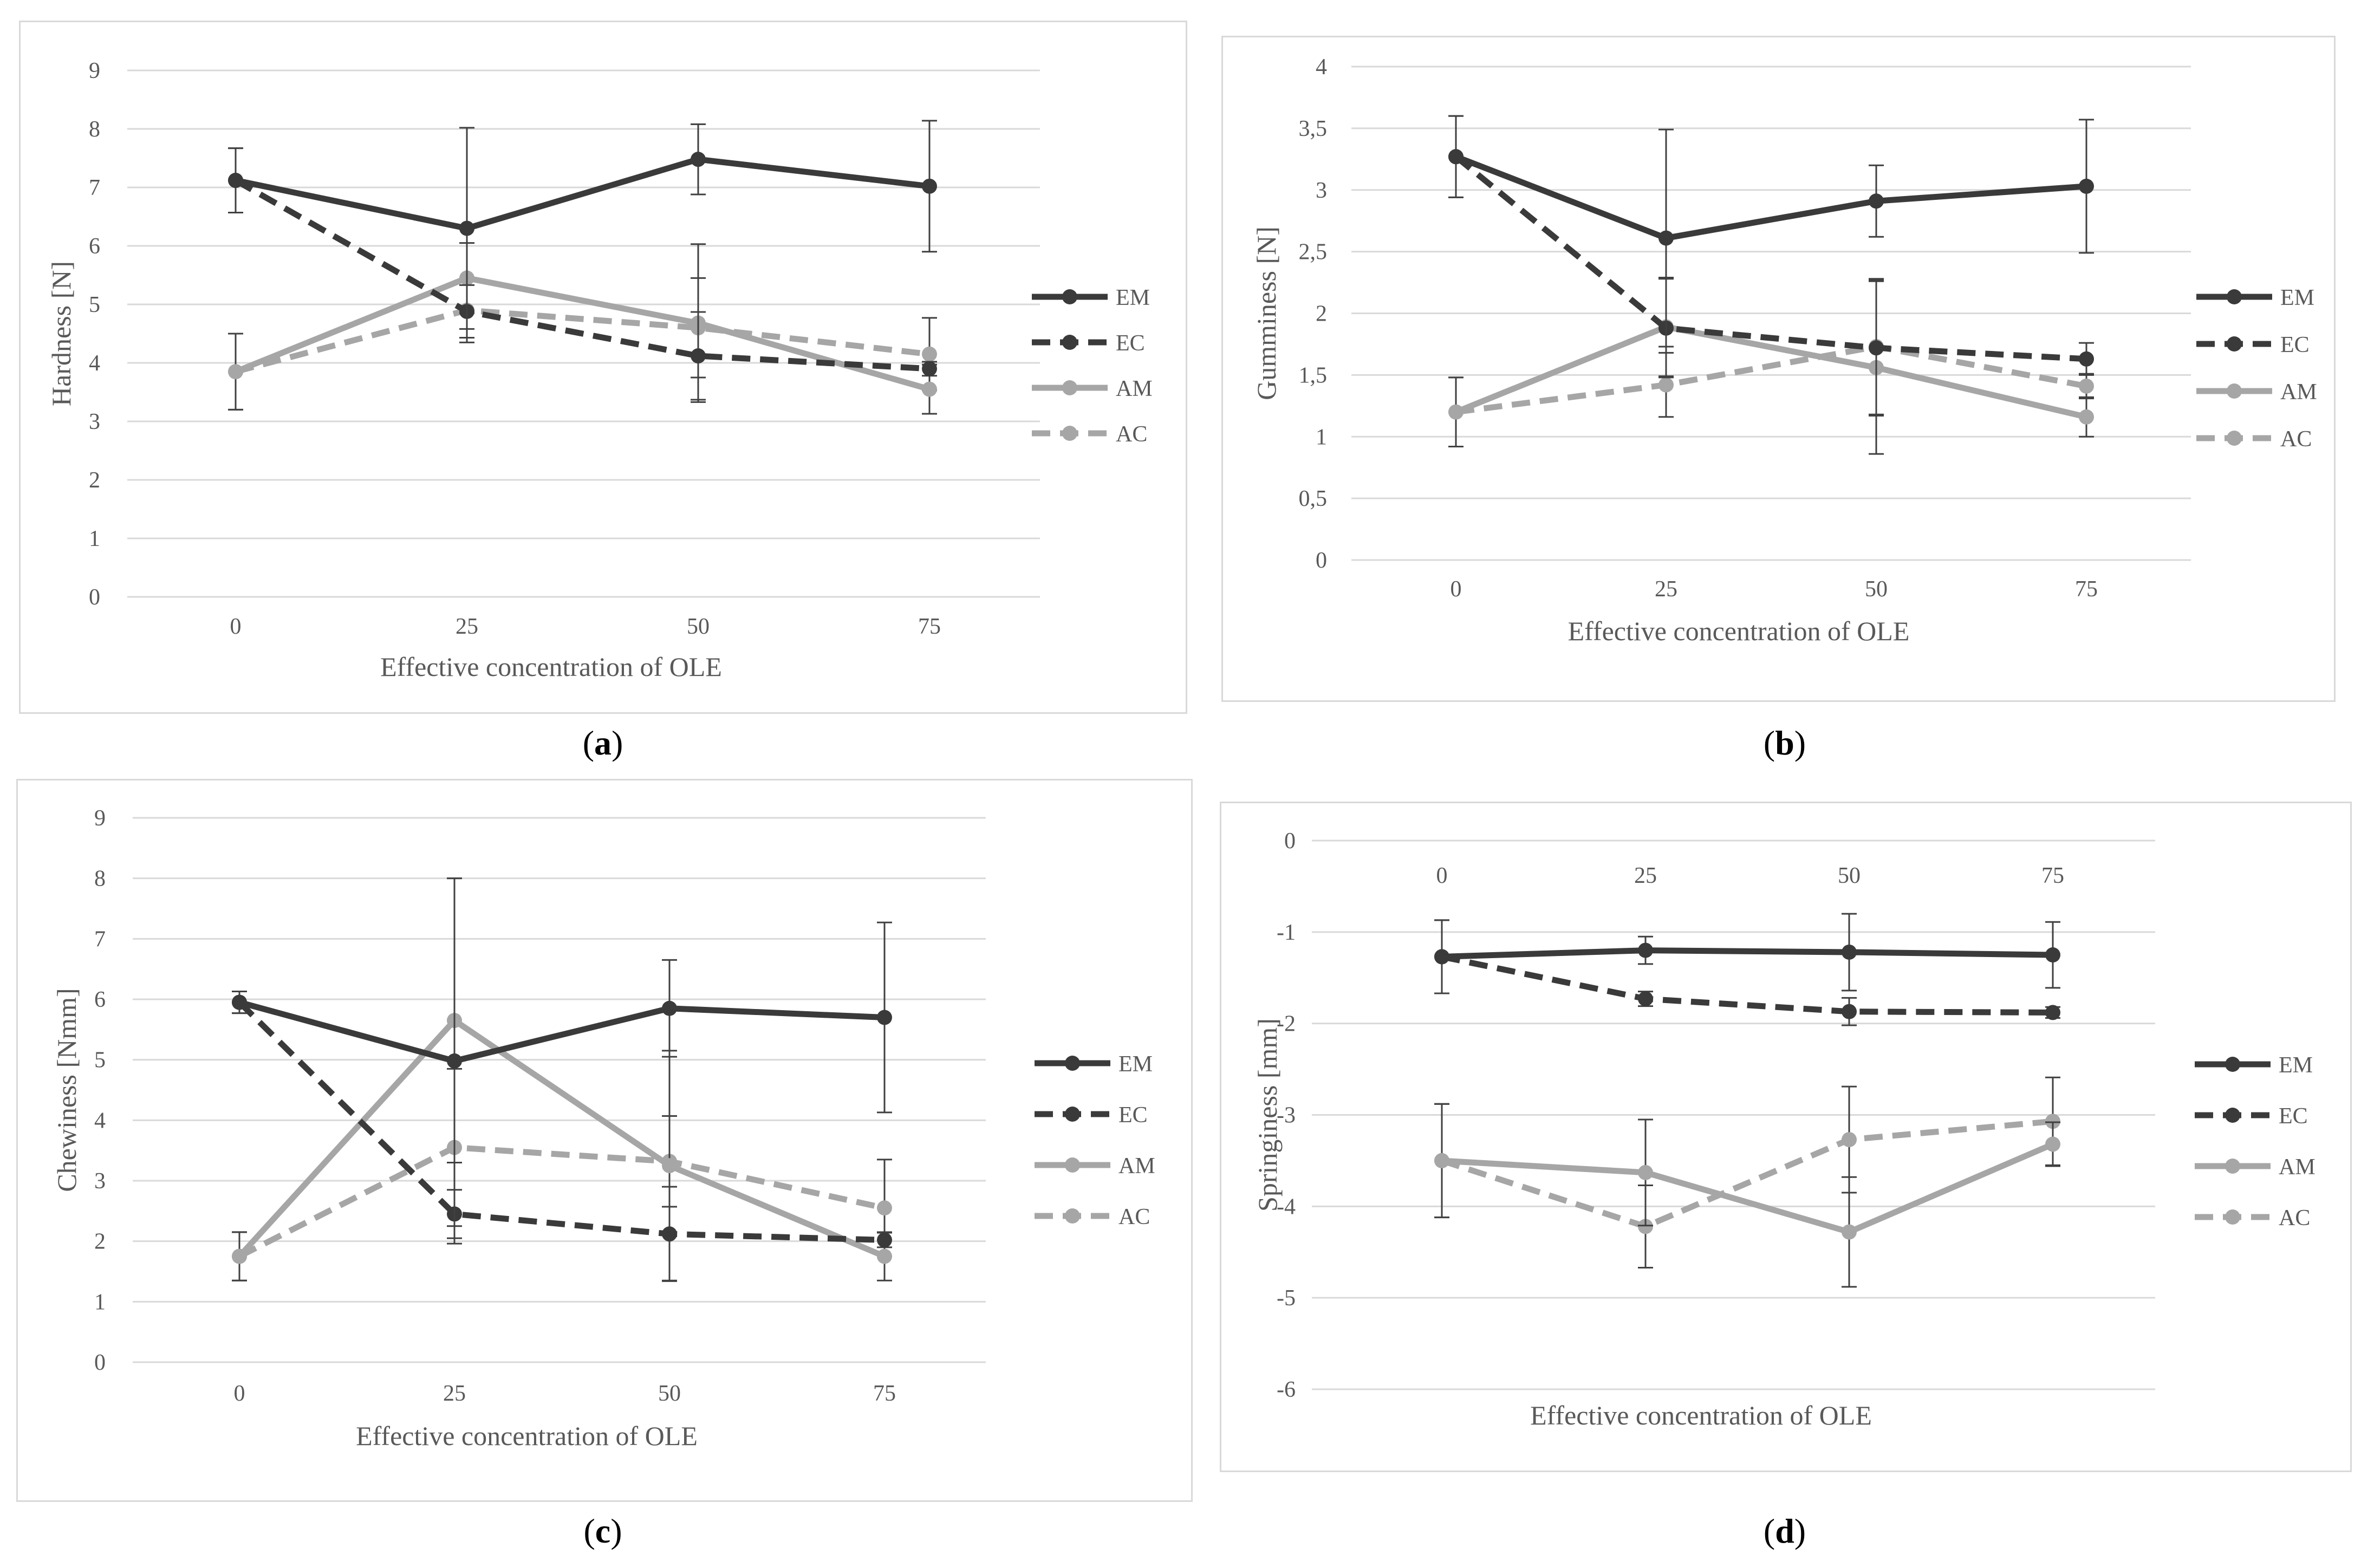 This screenshot has width=2361, height=1568. I want to click on y-tick-label: 3,5, so click(1314, 129).